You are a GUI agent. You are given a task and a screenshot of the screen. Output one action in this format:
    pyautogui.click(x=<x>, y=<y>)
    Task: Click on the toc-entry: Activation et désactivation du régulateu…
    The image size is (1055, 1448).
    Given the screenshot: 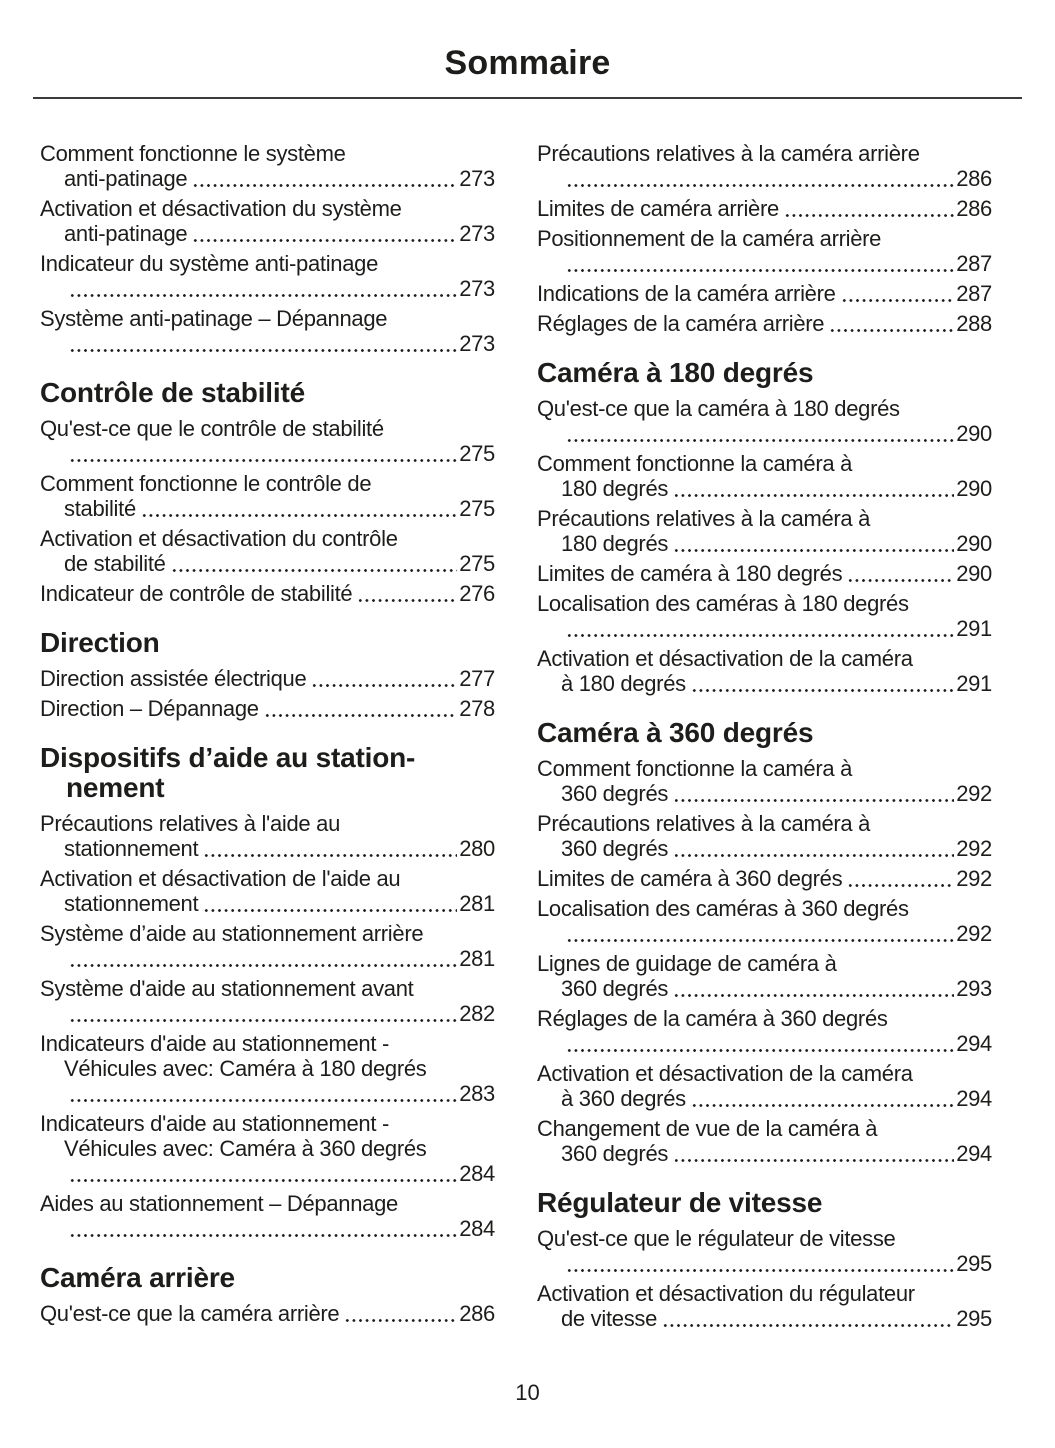 What is the action you would take?
    pyautogui.click(x=764, y=1306)
    